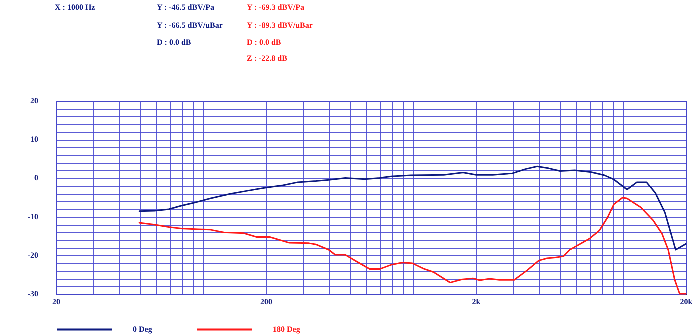 The width and height of the screenshot is (700, 335). What do you see at coordinates (267, 58) in the screenshot?
I see `text: Z : -22.8 dB` at bounding box center [267, 58].